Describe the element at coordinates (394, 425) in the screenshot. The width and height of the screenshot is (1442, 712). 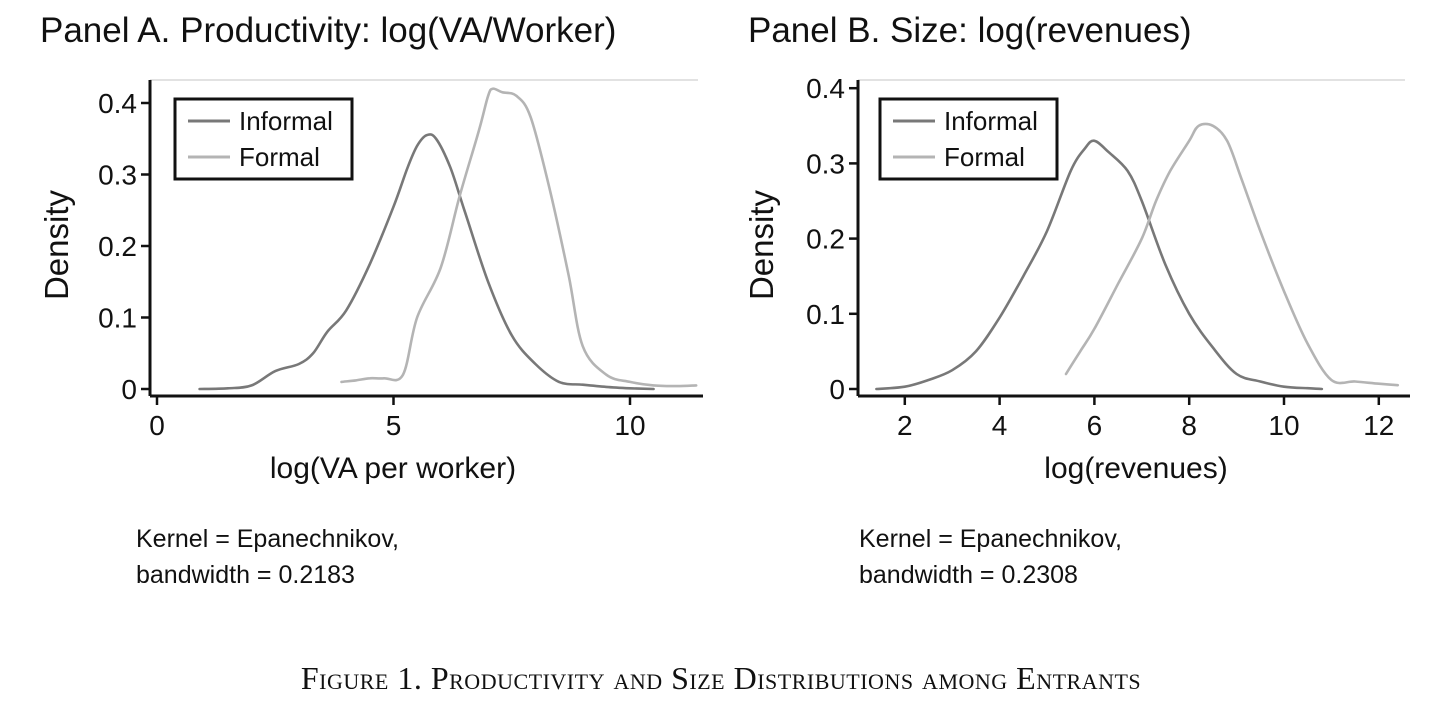
I see `x-tick-label: 5` at that location.